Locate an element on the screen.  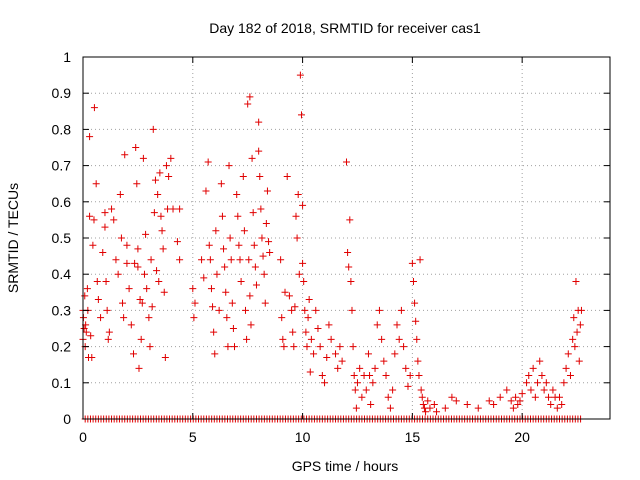
x-tick-label: 15 is located at coordinates (413, 437).